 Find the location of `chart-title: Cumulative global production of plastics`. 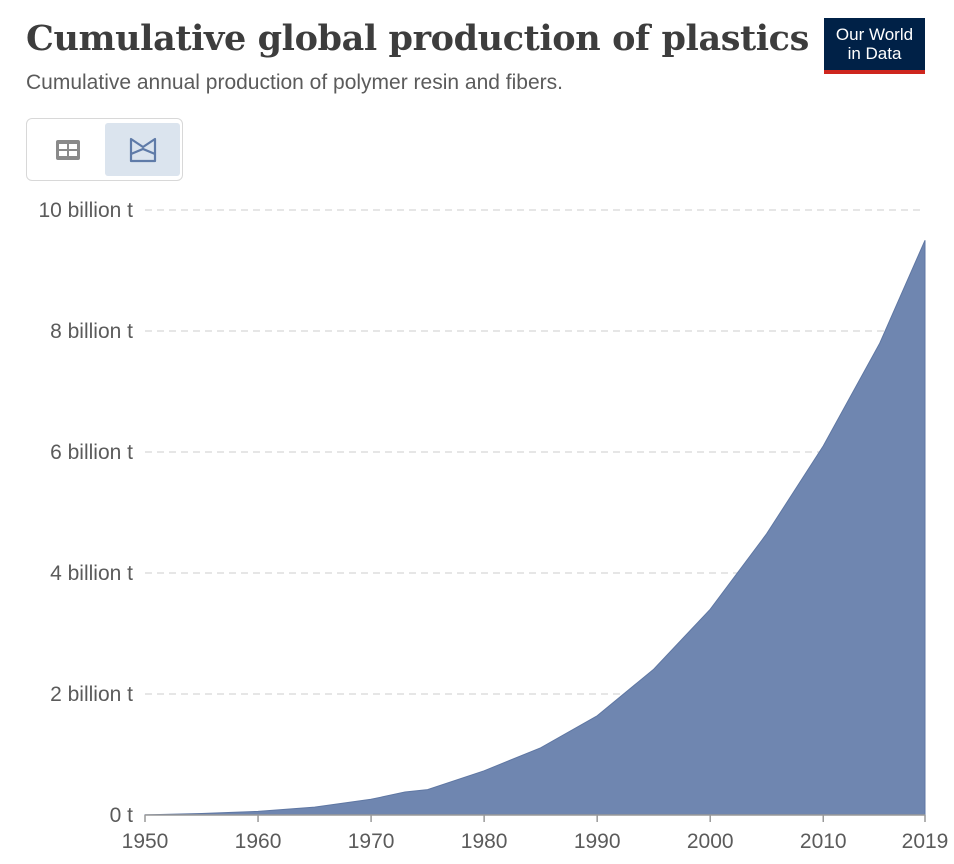

chart-title: Cumulative global production of plastics is located at coordinates (417, 38).